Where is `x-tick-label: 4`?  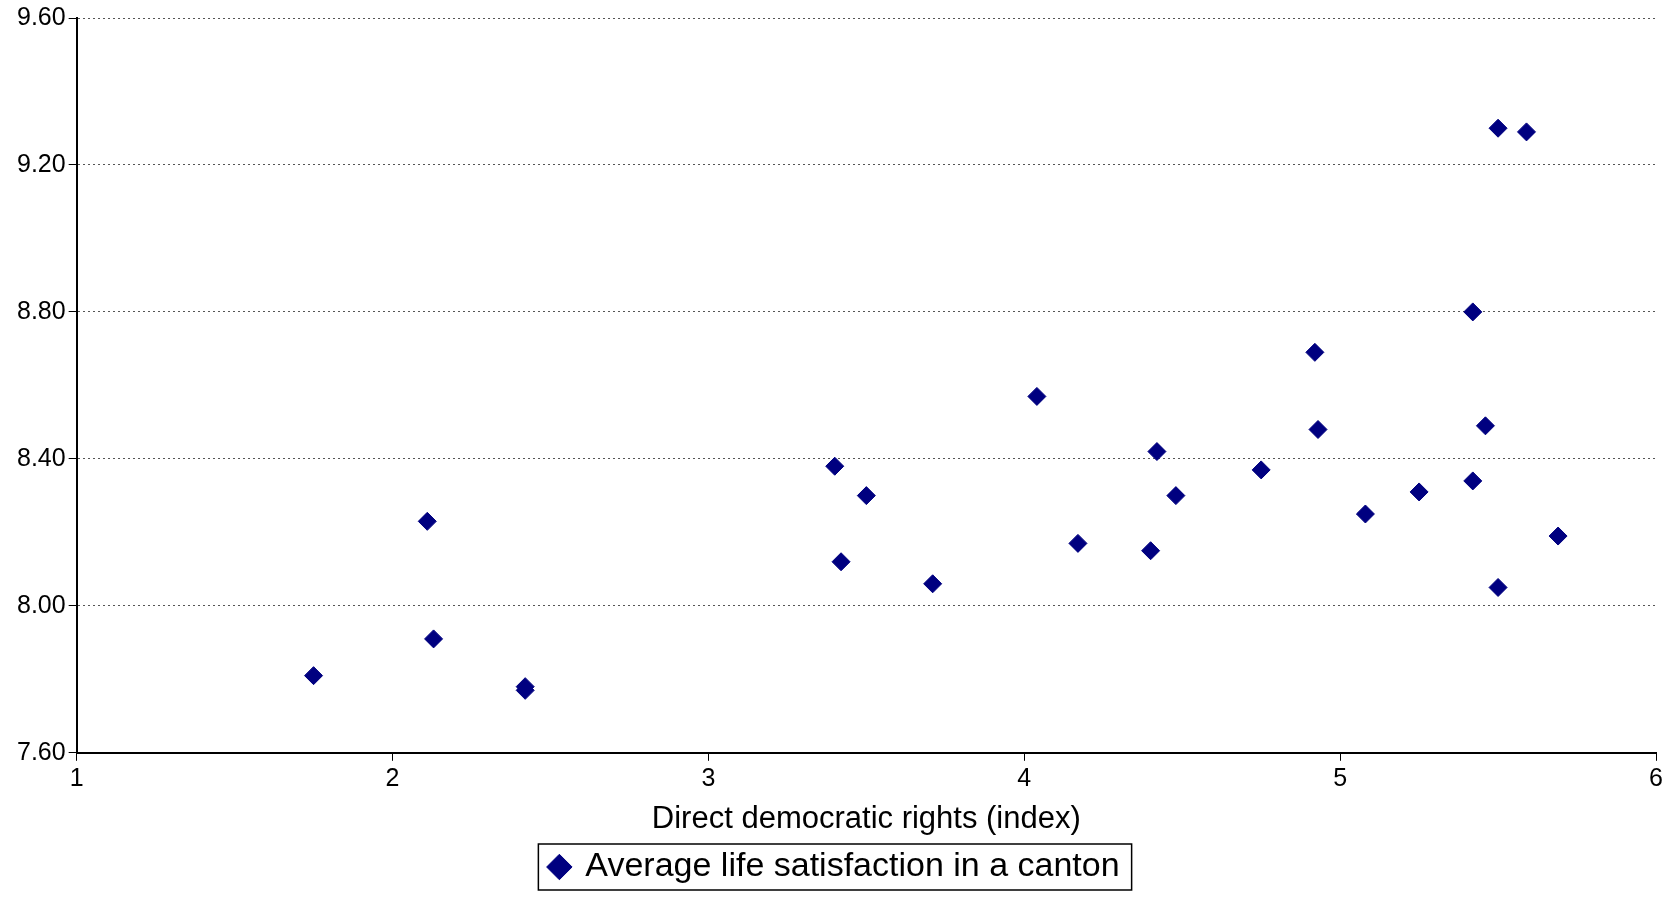
x-tick-label: 4 is located at coordinates (1024, 776).